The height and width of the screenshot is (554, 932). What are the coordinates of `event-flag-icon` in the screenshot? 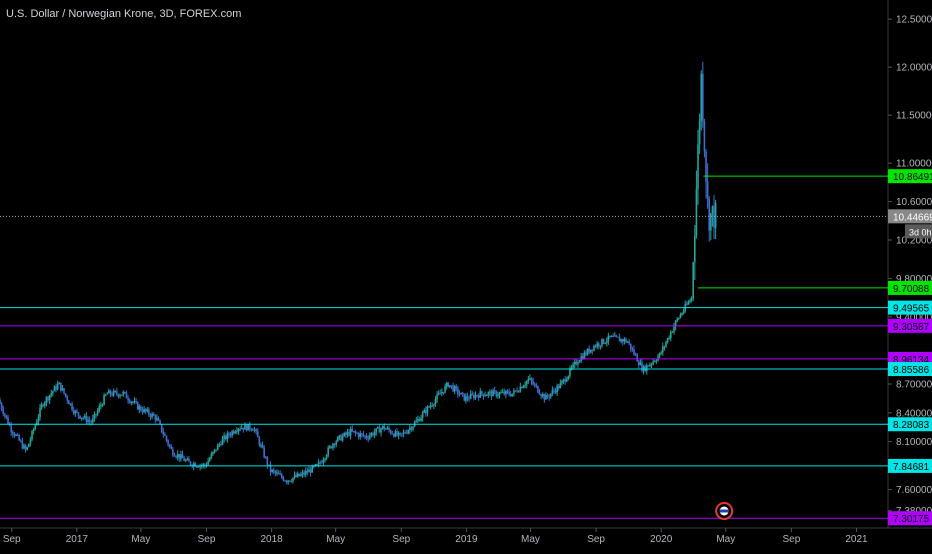 It's located at (724, 511).